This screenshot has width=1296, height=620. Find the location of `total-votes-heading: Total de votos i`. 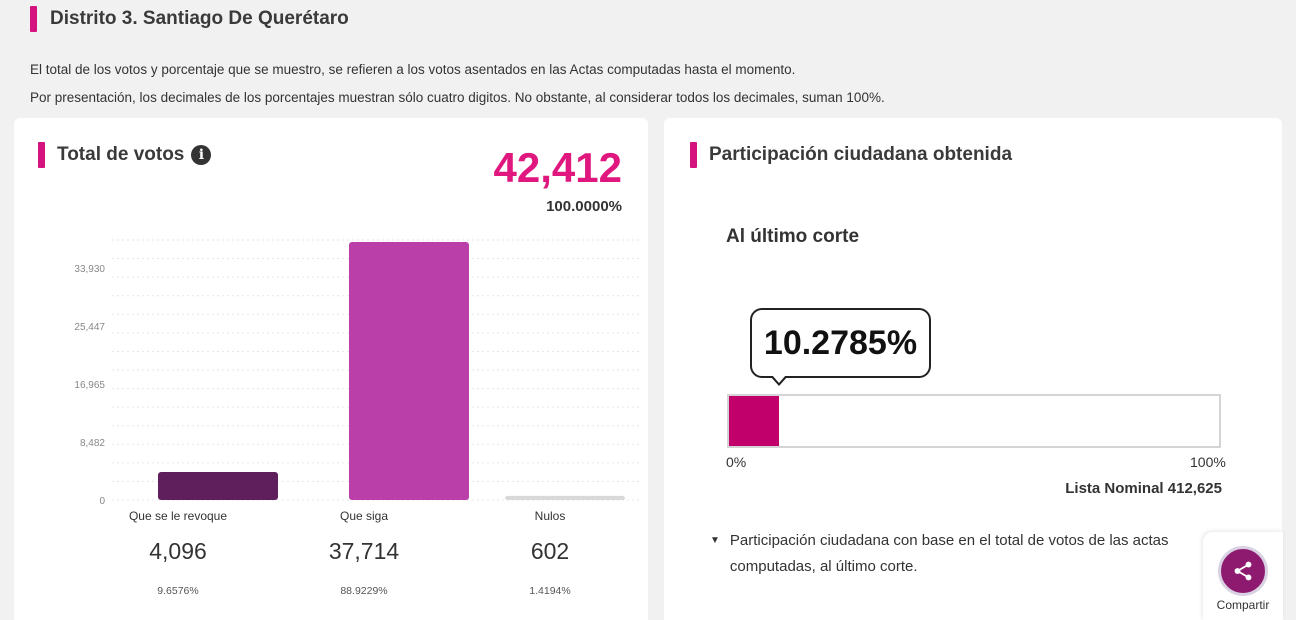

total-votes-heading: Total de votos i is located at coordinates (125, 155).